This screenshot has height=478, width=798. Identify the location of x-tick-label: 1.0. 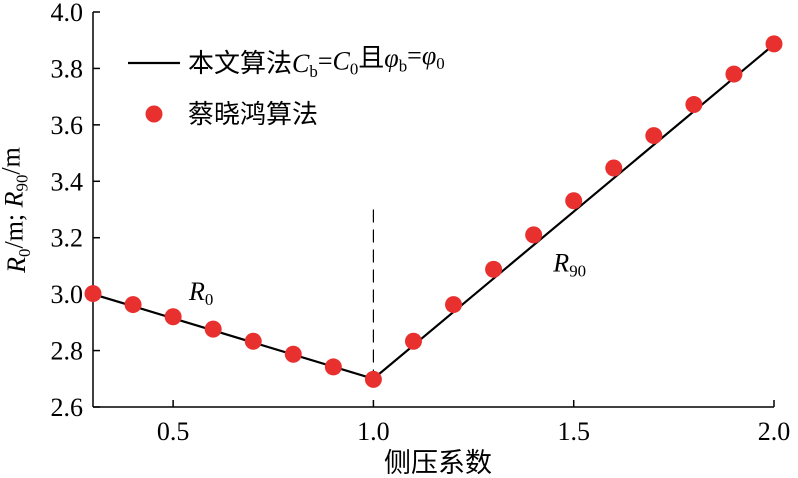
(373, 431).